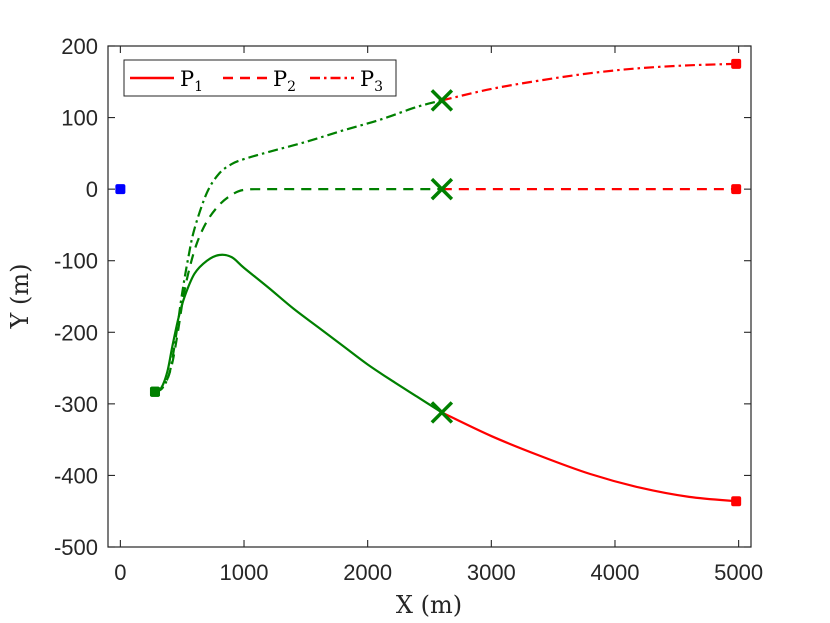 The width and height of the screenshot is (830, 623). Describe the element at coordinates (378, 87) in the screenshot. I see `legend-label-subscript: 3` at that location.